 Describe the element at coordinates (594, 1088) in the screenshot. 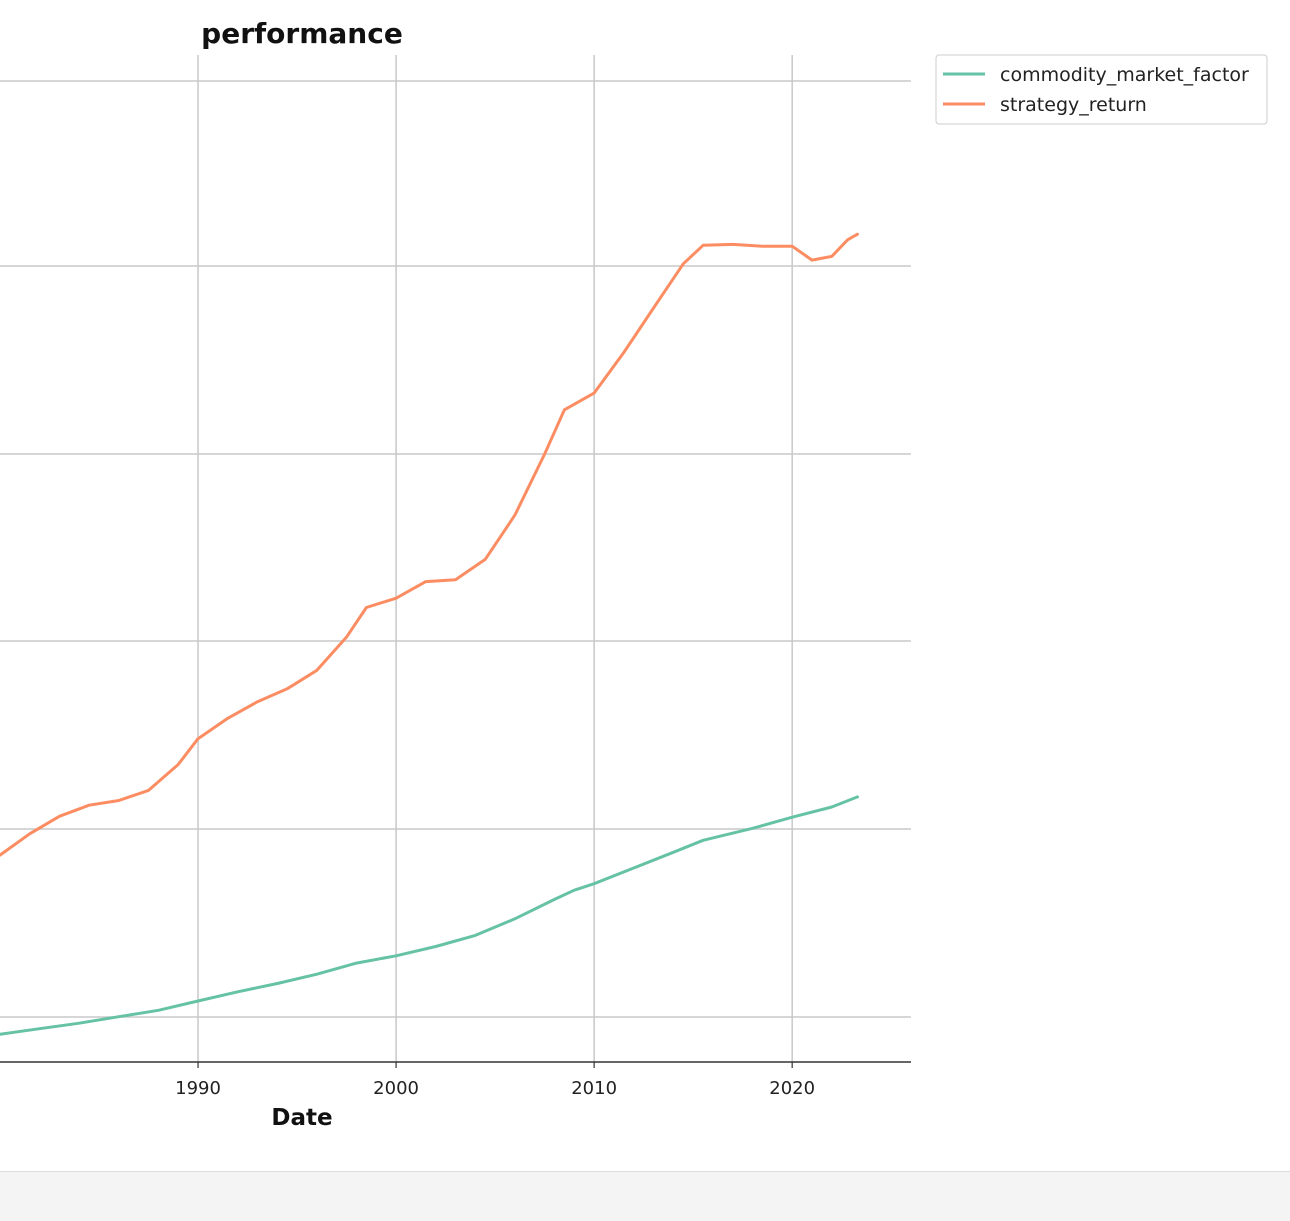

I see `x-tick-label-2010: 2010` at that location.